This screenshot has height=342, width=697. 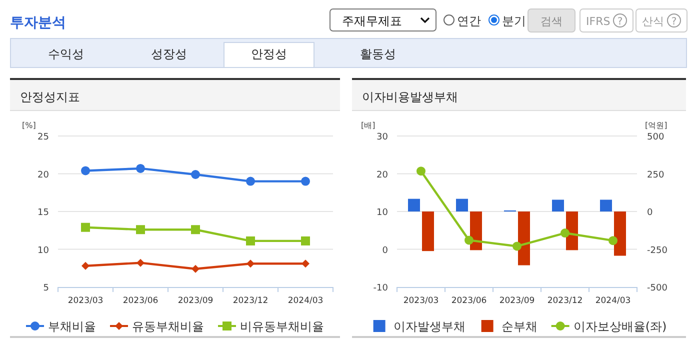 I want to click on y2-axis-title: [억원], so click(x=656, y=125).